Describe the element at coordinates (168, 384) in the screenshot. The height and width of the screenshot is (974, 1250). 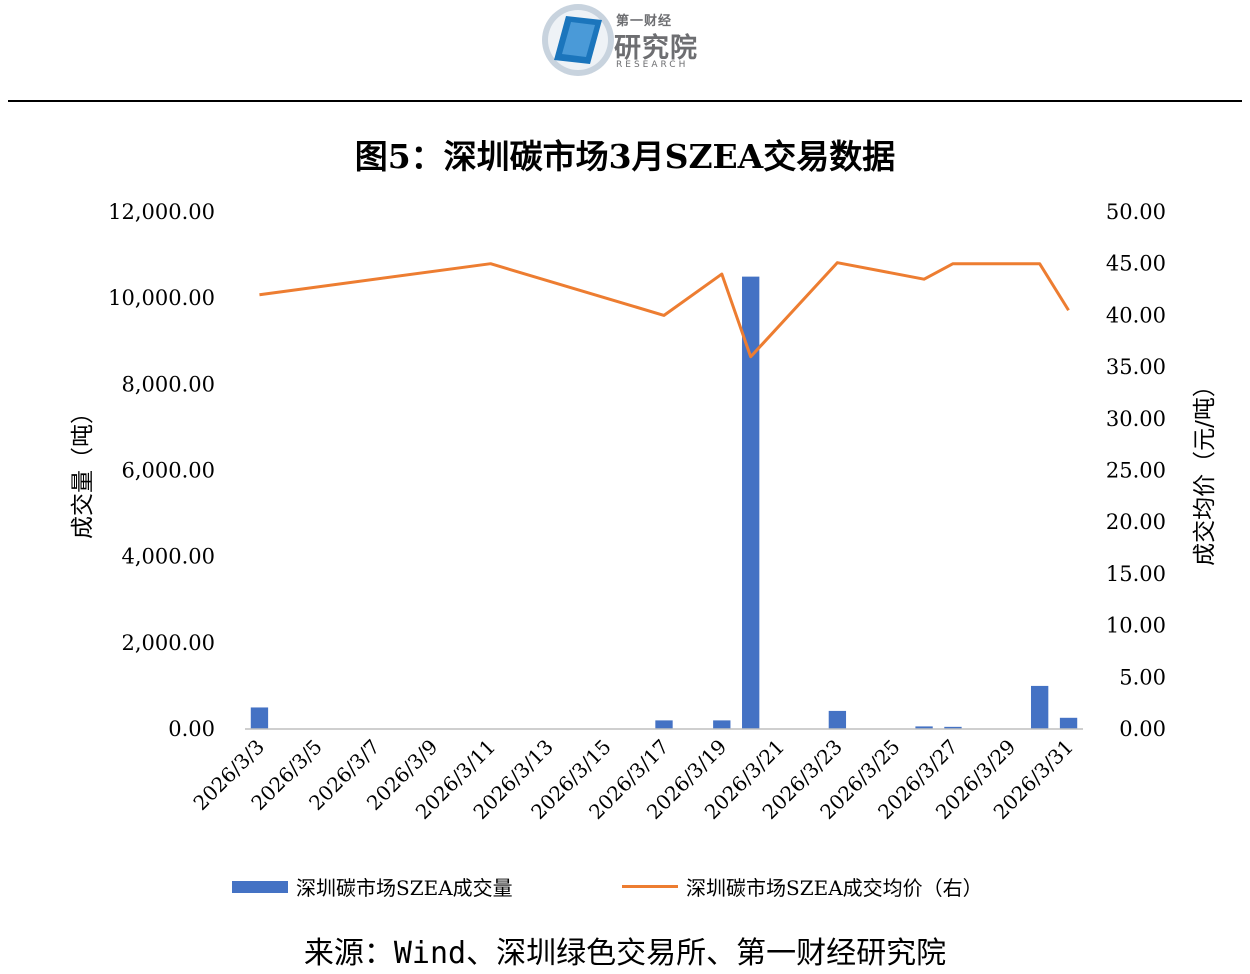
I see `y-left-tick-label: 8,000.00` at that location.